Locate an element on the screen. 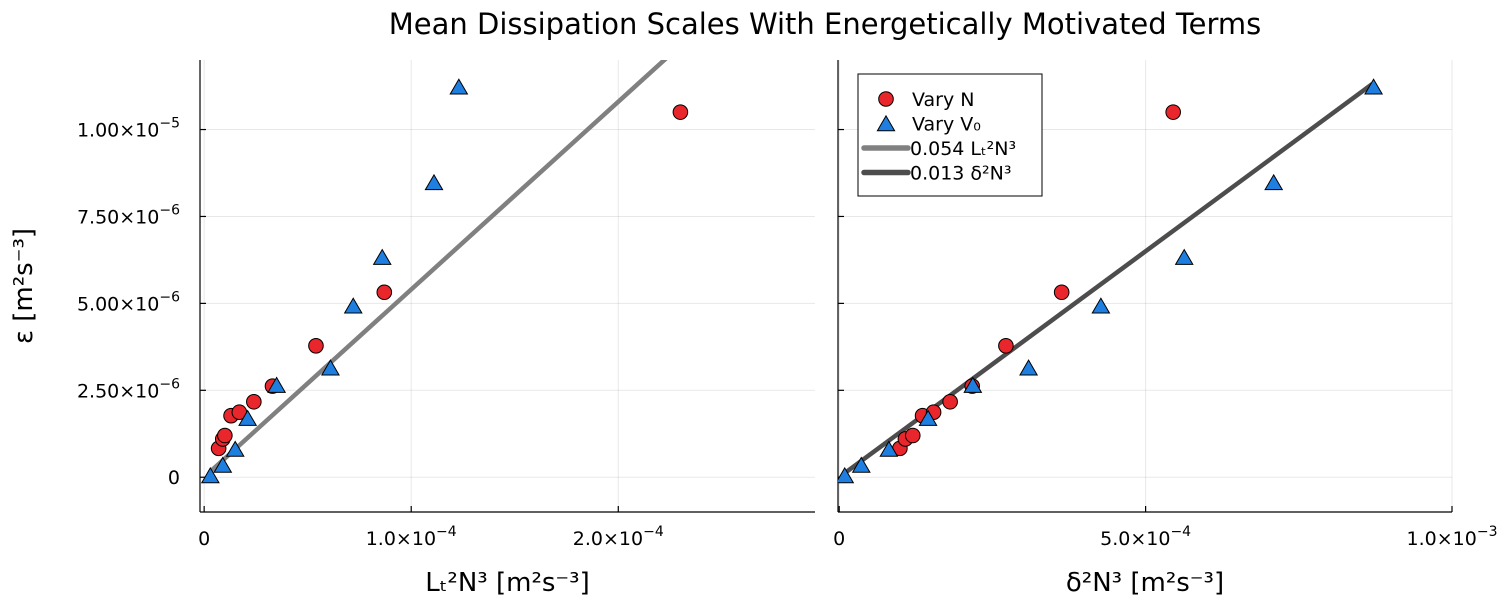  y-tick-label: 5.00×10⁻⁶ is located at coordinates (128, 302).